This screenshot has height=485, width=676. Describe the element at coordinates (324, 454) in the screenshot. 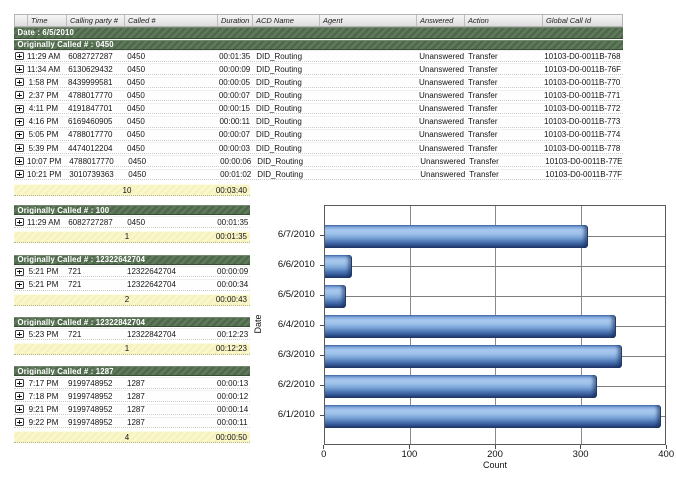

I see `x-tick-label: 0` at that location.